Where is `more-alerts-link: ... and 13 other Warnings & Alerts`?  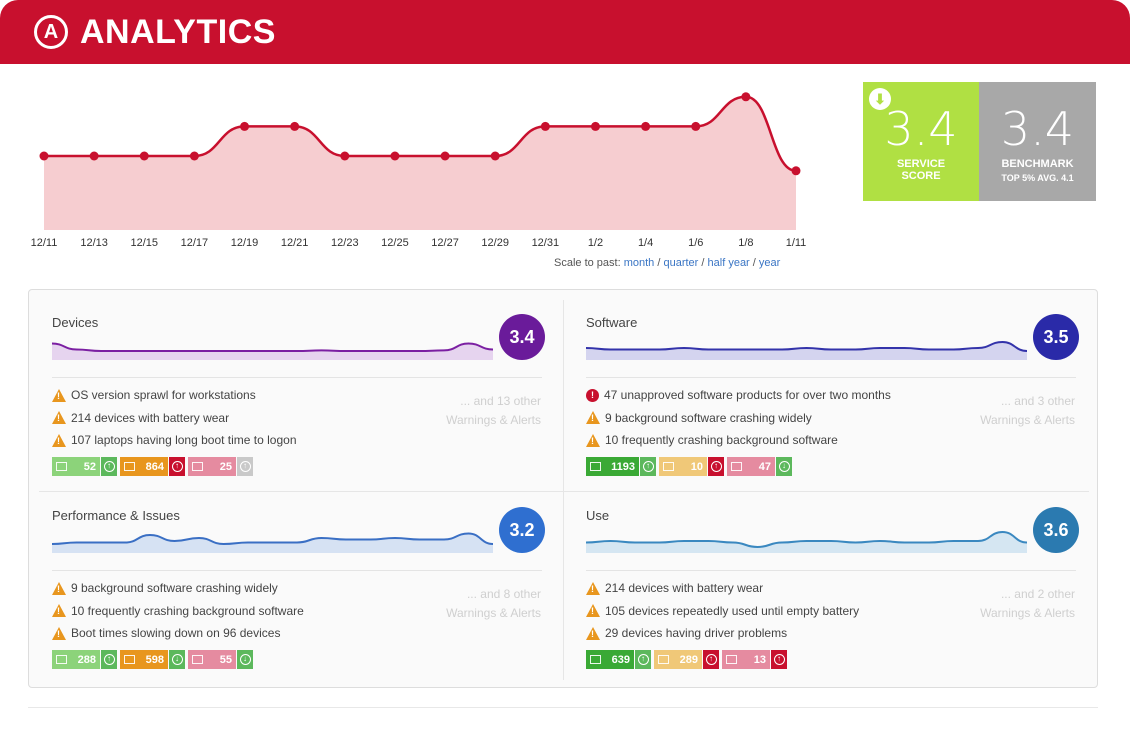
more-alerts-link: ... and 13 other Warnings & Alerts is located at coordinates (493, 410).